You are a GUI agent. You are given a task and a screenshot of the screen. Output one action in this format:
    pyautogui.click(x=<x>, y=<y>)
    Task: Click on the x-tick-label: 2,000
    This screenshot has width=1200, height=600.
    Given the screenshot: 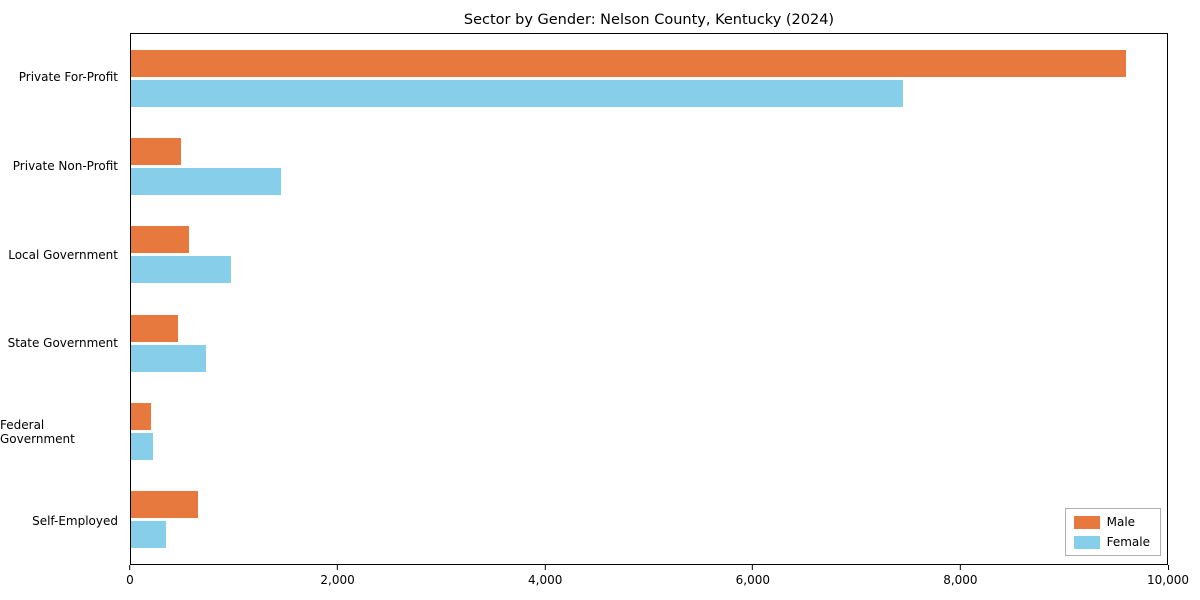 What is the action you would take?
    pyautogui.click(x=337, y=580)
    